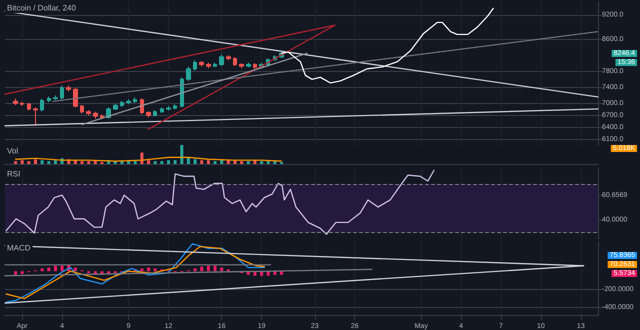  What do you see at coordinates (19, 248) in the screenshot?
I see `chart-title: MACD` at bounding box center [19, 248].